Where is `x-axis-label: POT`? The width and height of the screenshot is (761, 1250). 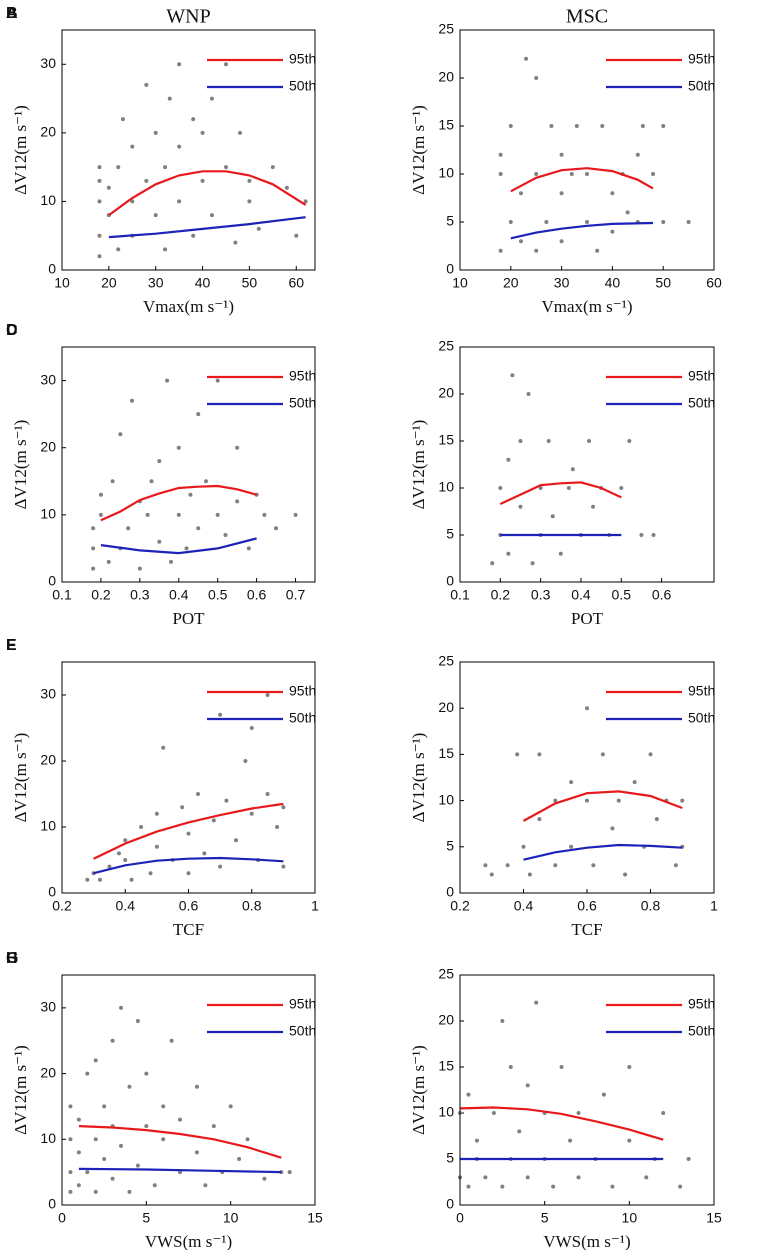
x-axis-label: POT is located at coordinates (188, 618).